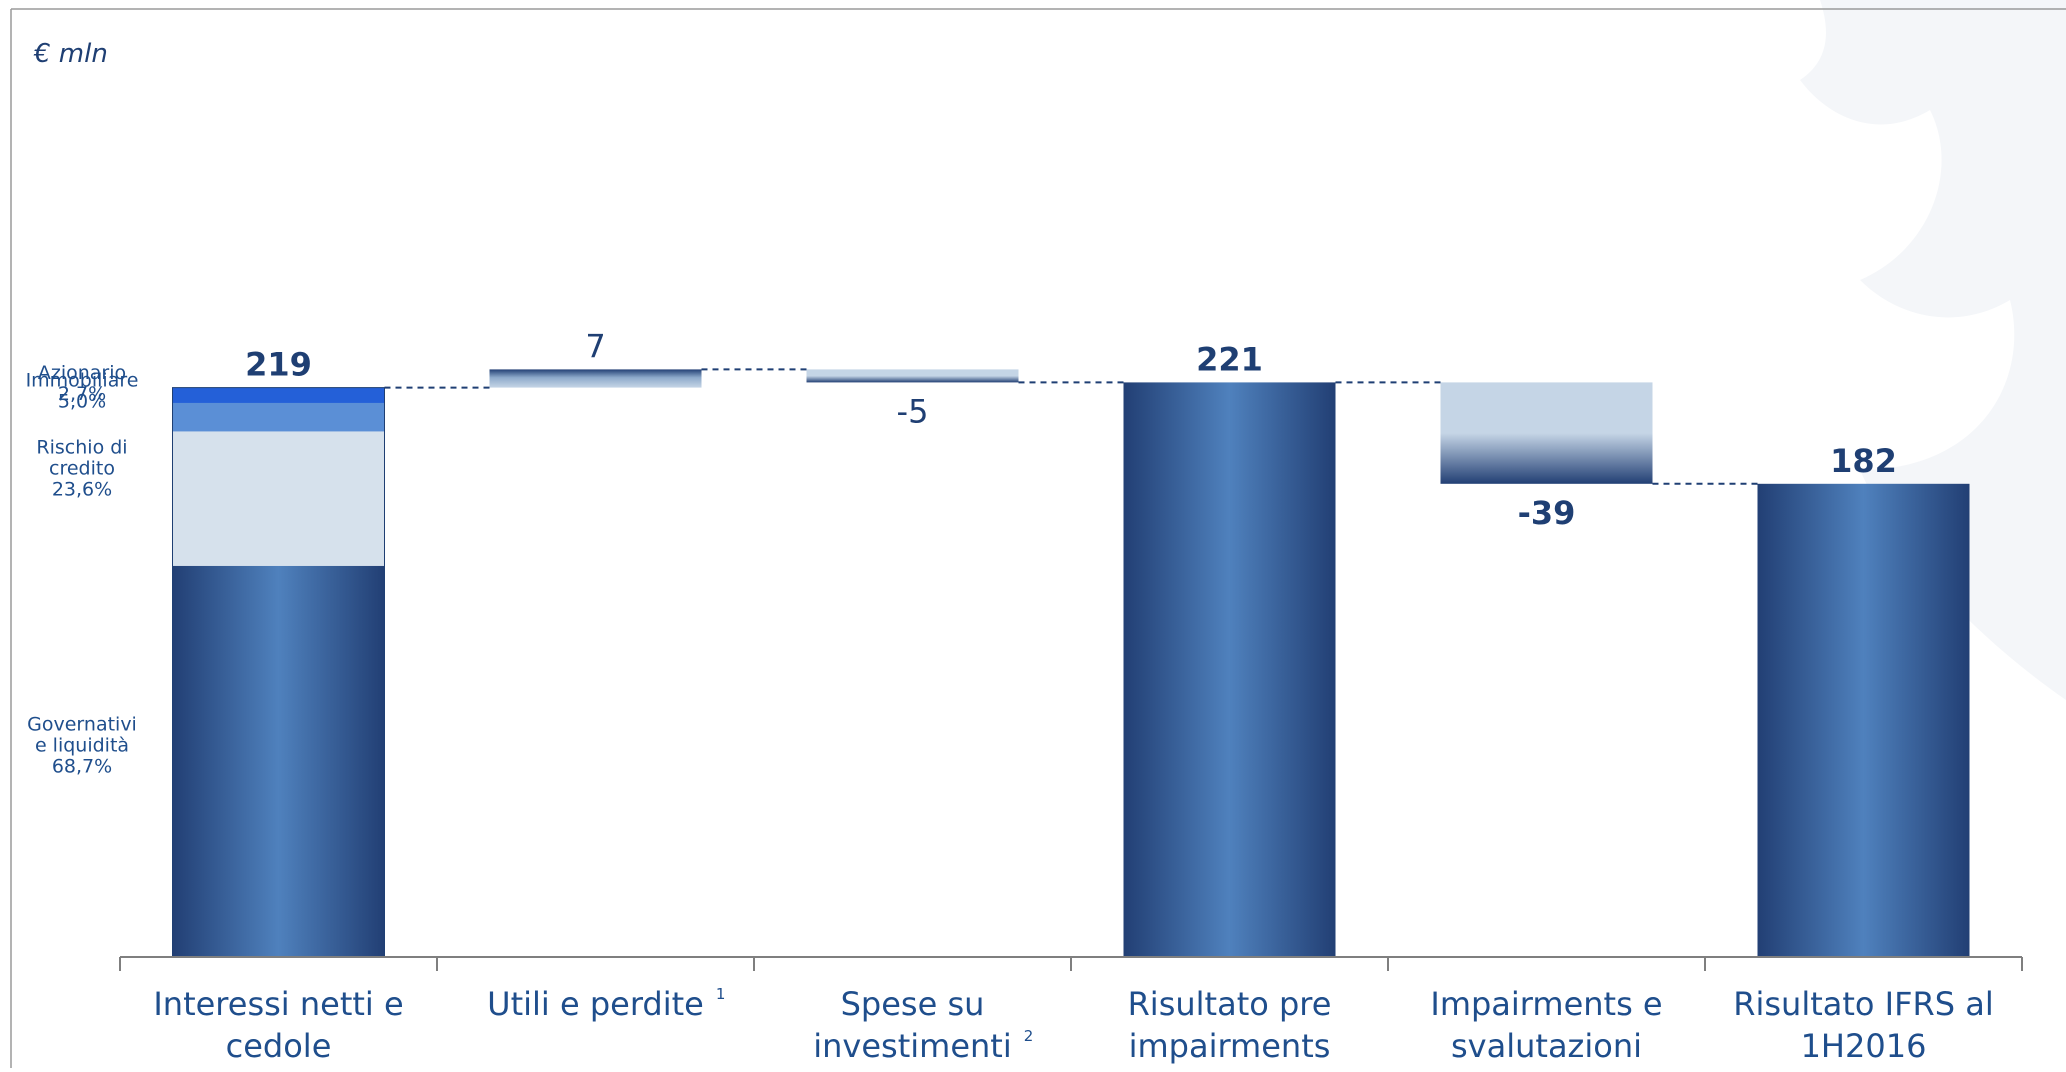  I want to click on segment-label: 23,6%, so click(82, 490).